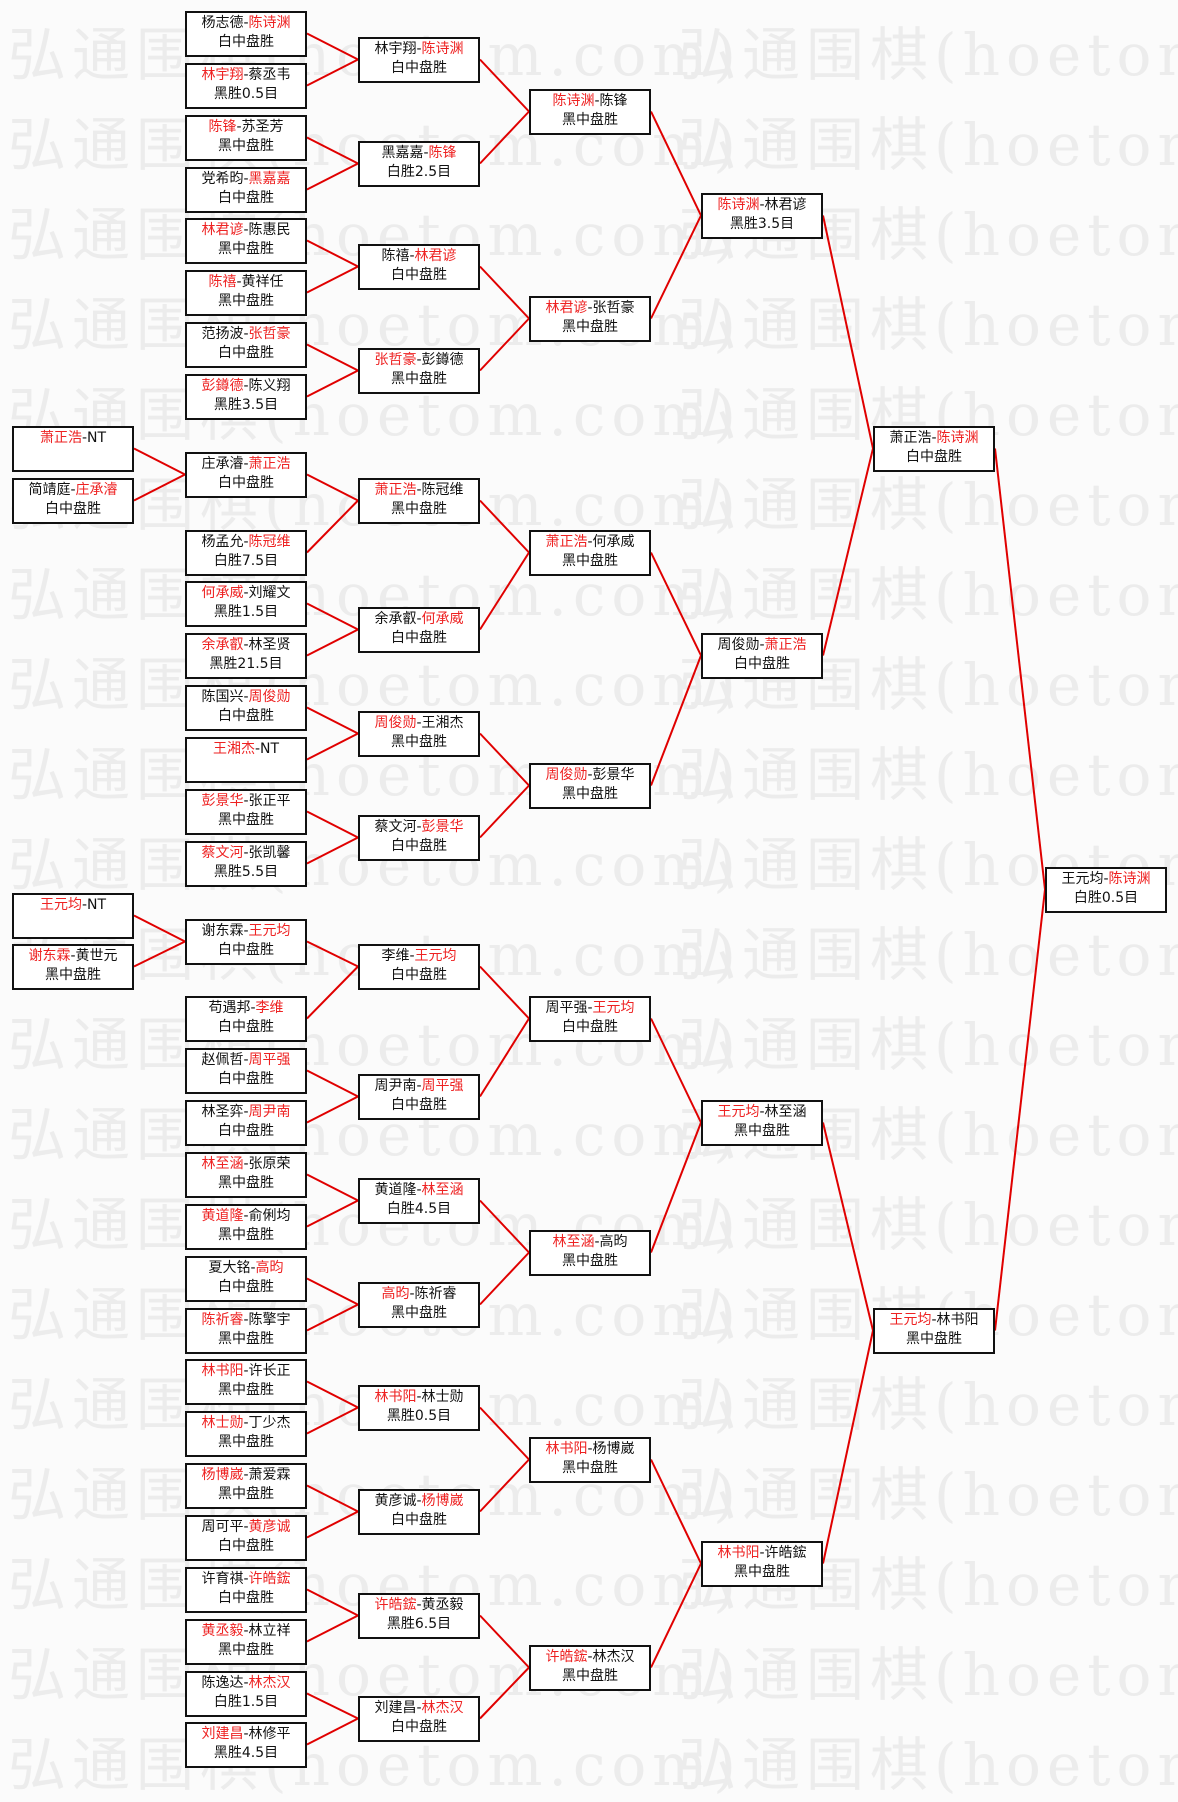 Image resolution: width=1178 pixels, height=1802 pixels. I want to click on winner-name: 谢东霖, so click(49, 956).